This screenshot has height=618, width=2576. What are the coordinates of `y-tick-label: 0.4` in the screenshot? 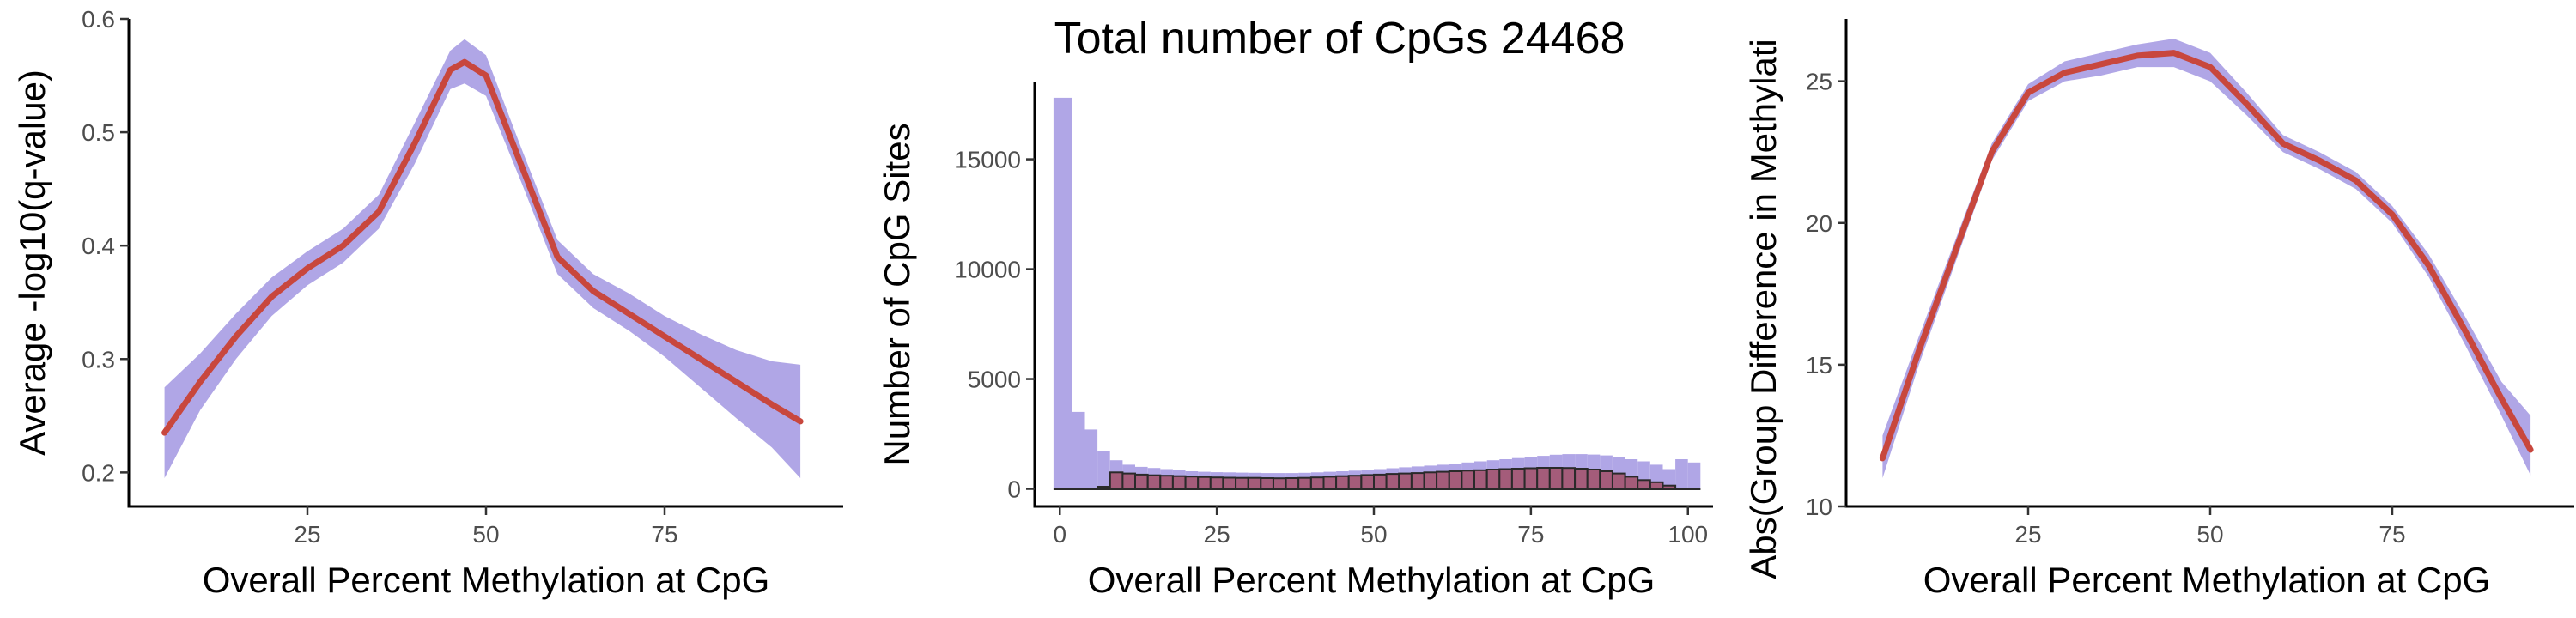 It's located at (98, 246).